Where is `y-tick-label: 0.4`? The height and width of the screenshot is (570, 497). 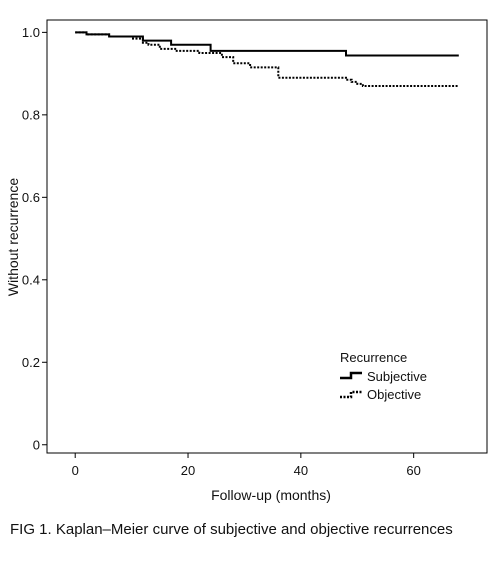 y-tick-label: 0.4 is located at coordinates (31, 279).